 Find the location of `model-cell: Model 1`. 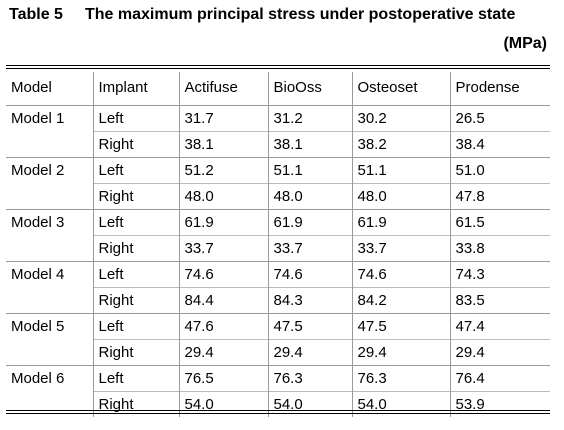

model-cell: Model 1 is located at coordinates (49, 131).